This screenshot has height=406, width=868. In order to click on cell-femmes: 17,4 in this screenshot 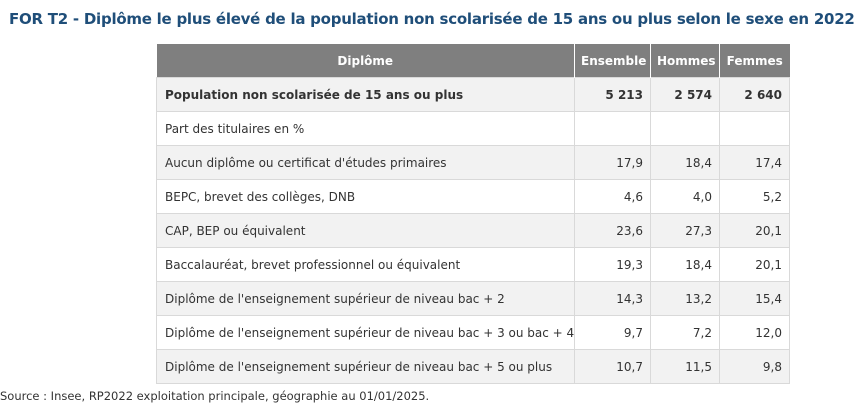, I will do `click(754, 162)`.